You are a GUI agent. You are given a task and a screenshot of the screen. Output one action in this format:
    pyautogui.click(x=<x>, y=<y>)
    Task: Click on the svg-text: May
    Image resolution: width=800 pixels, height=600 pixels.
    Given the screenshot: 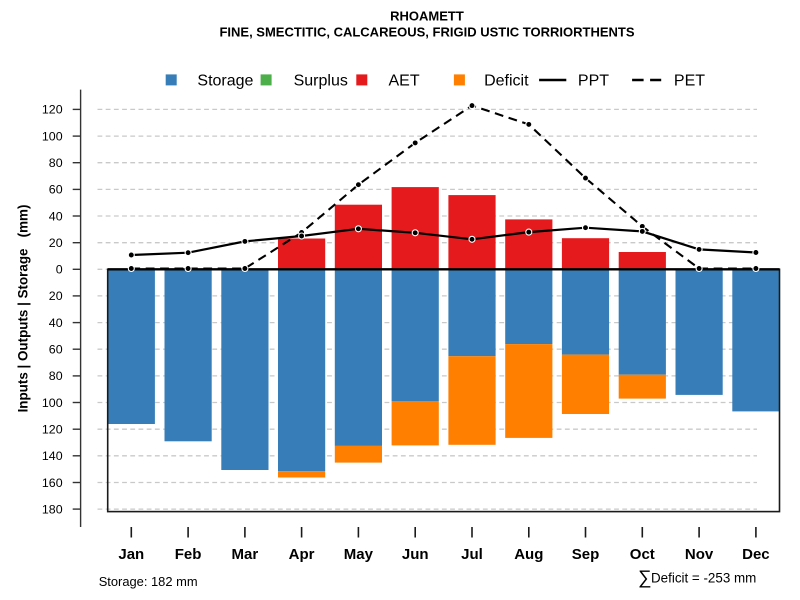 What is the action you would take?
    pyautogui.click(x=359, y=554)
    